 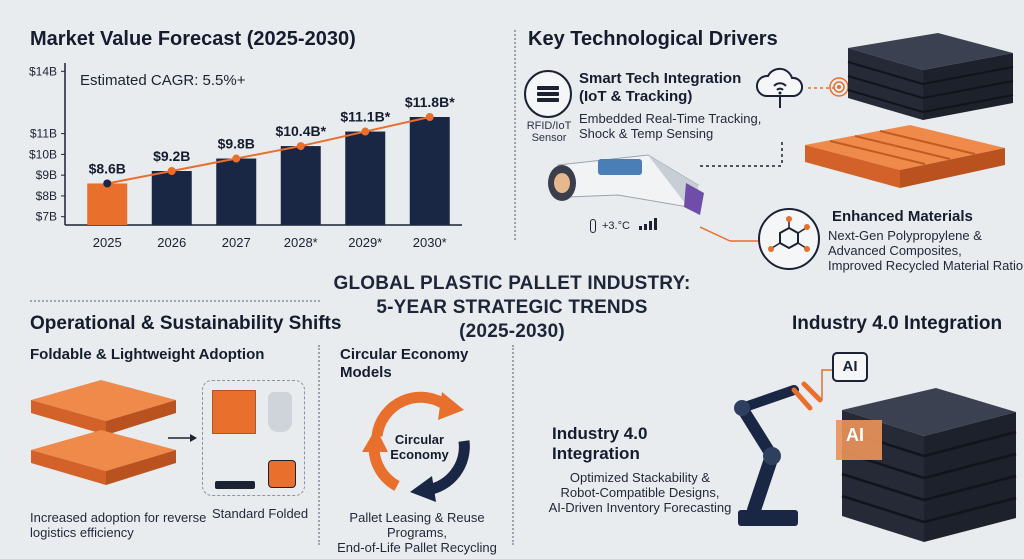 What do you see at coordinates (417, 547) in the screenshot?
I see `circ-desc-2: End-of-Life Pallet Recycling` at bounding box center [417, 547].